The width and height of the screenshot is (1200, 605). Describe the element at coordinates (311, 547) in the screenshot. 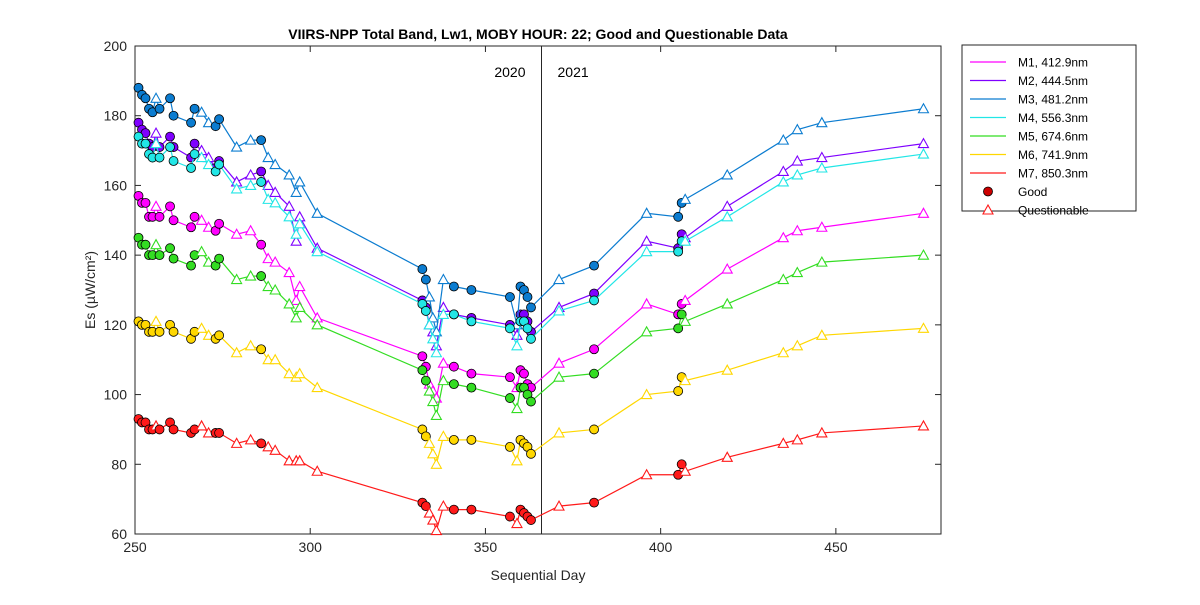

I see `x-tick-label: 300` at that location.